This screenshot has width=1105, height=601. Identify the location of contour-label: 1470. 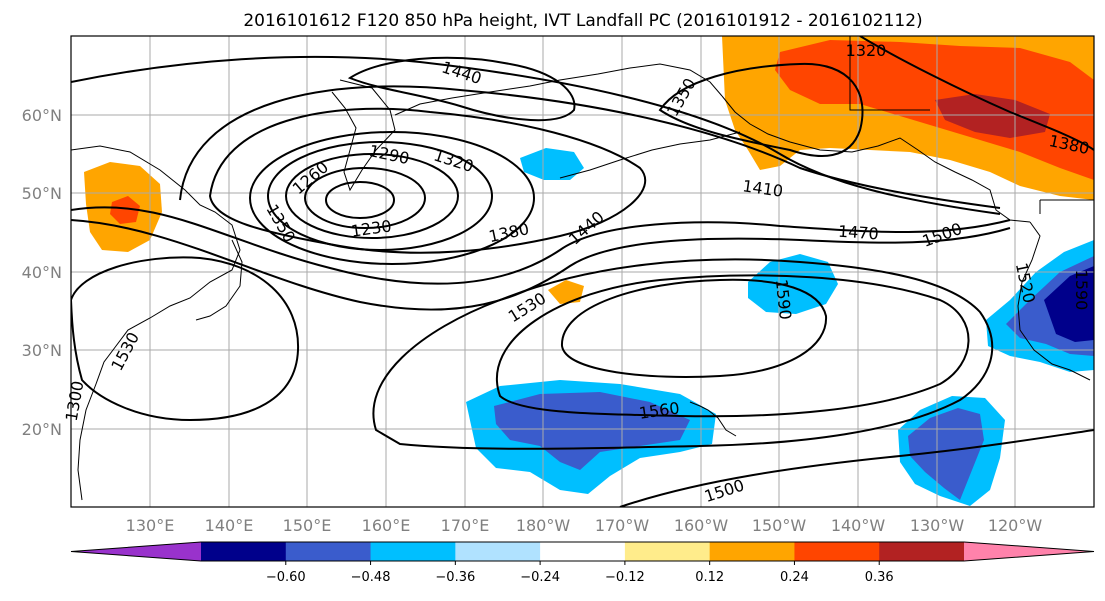
(858, 233).